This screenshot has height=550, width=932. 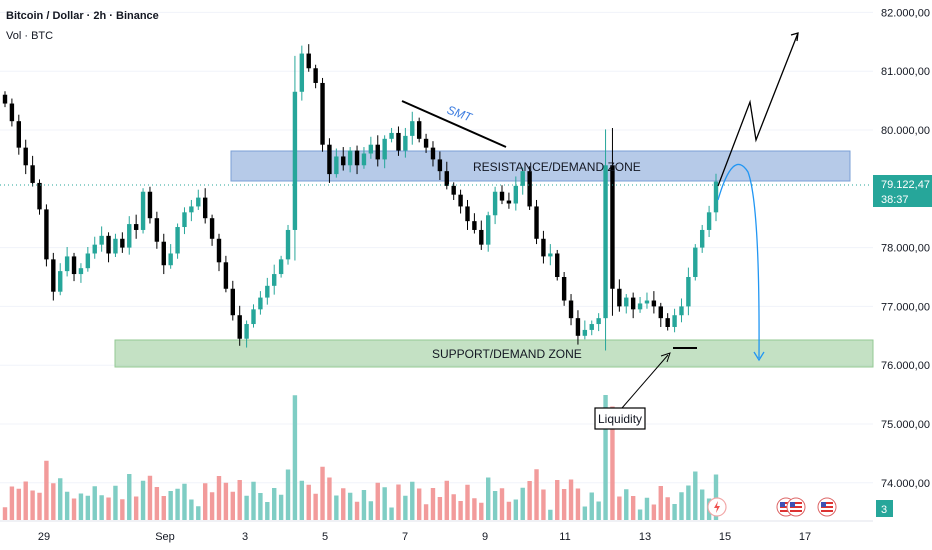 What do you see at coordinates (794, 37) in the screenshot?
I see `projection-up-arrowhead` at bounding box center [794, 37].